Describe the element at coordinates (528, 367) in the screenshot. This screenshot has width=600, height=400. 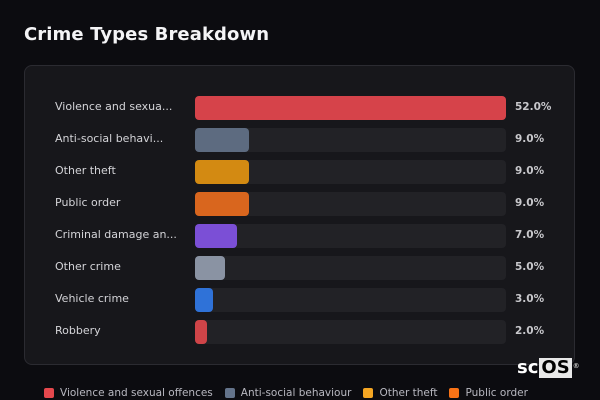
I see `logo-text-sc: sc` at that location.